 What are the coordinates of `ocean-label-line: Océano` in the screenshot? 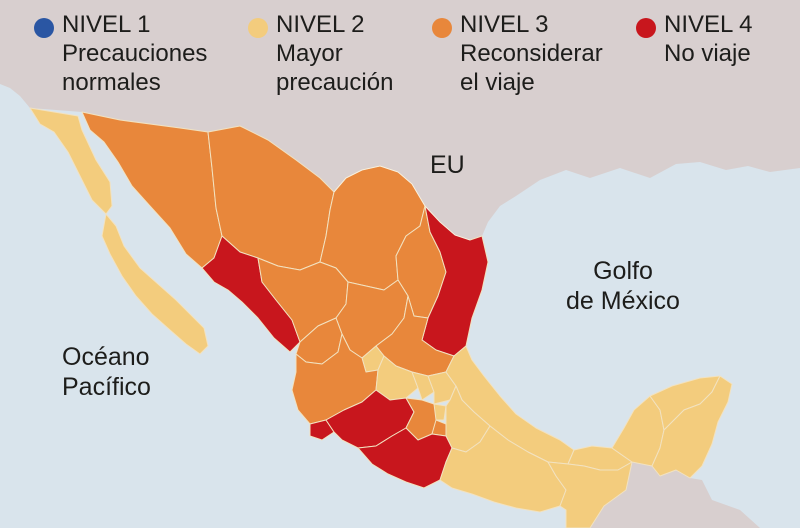 It's located at (106, 357).